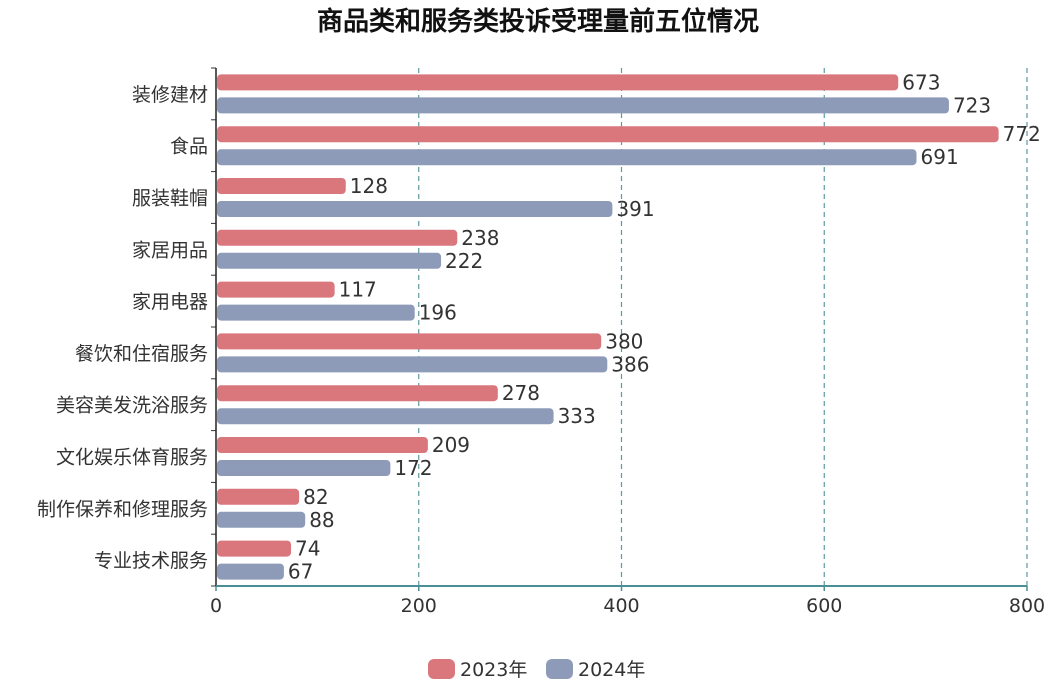 The image size is (1063, 686). Describe the element at coordinates (300, 572) in the screenshot. I see `value-label-2-10: 67` at that location.